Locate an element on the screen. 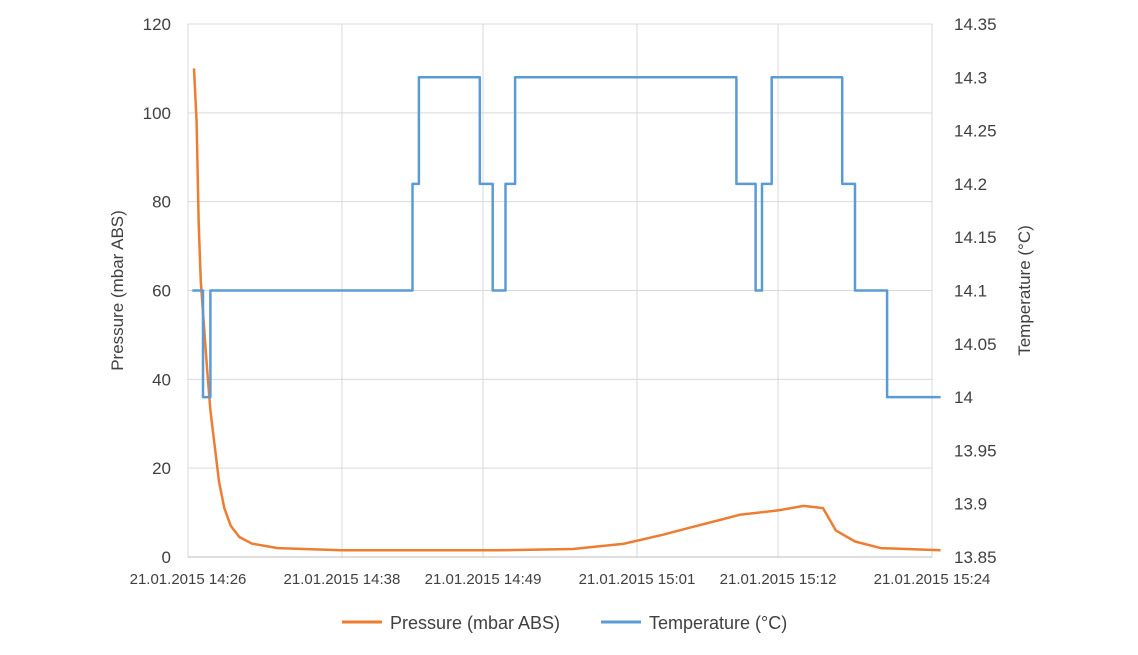 This screenshot has height=655, width=1138. legend-label-pressure: Pressure (mbar ABS) is located at coordinates (475, 623).